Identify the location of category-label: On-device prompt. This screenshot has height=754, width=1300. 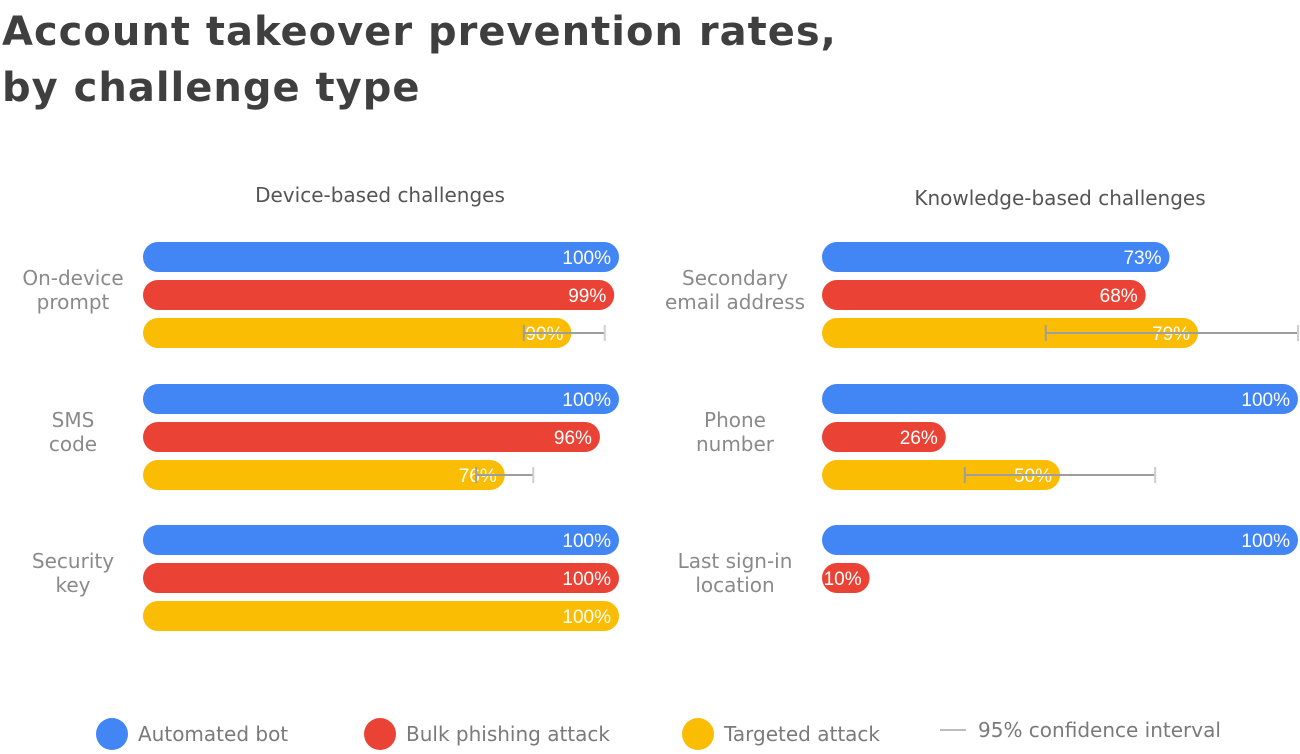
(72, 290).